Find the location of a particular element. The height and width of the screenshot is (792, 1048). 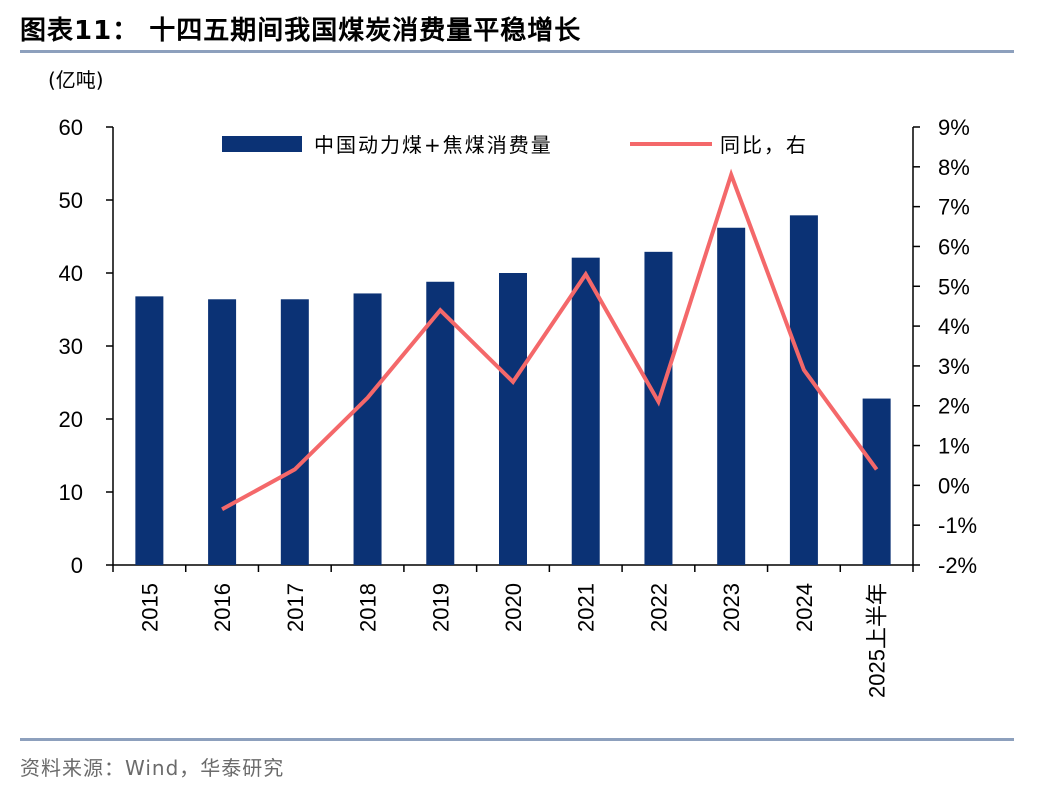

right-axis-tick-label: 4% is located at coordinates (954, 326).